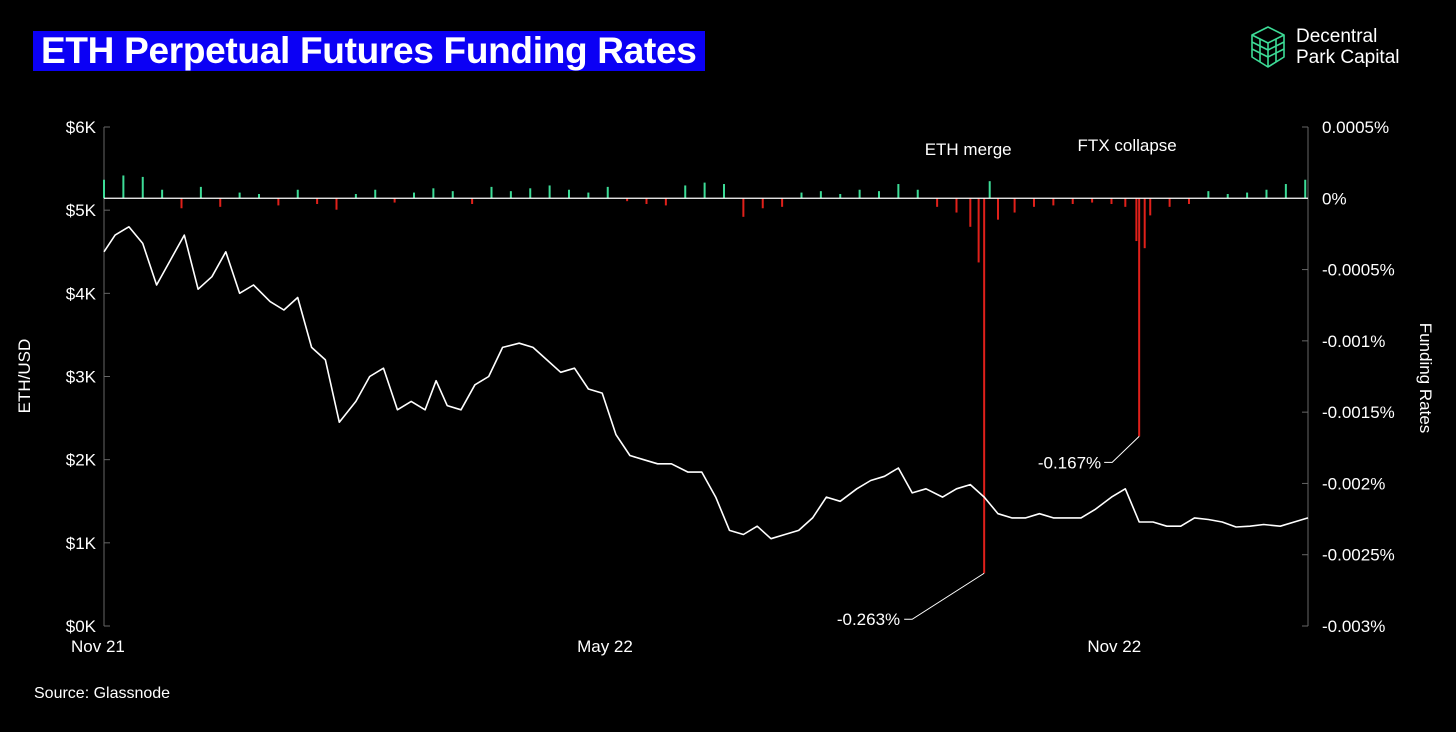  I want to click on x-tick-label: Nov 22, so click(1114, 646).